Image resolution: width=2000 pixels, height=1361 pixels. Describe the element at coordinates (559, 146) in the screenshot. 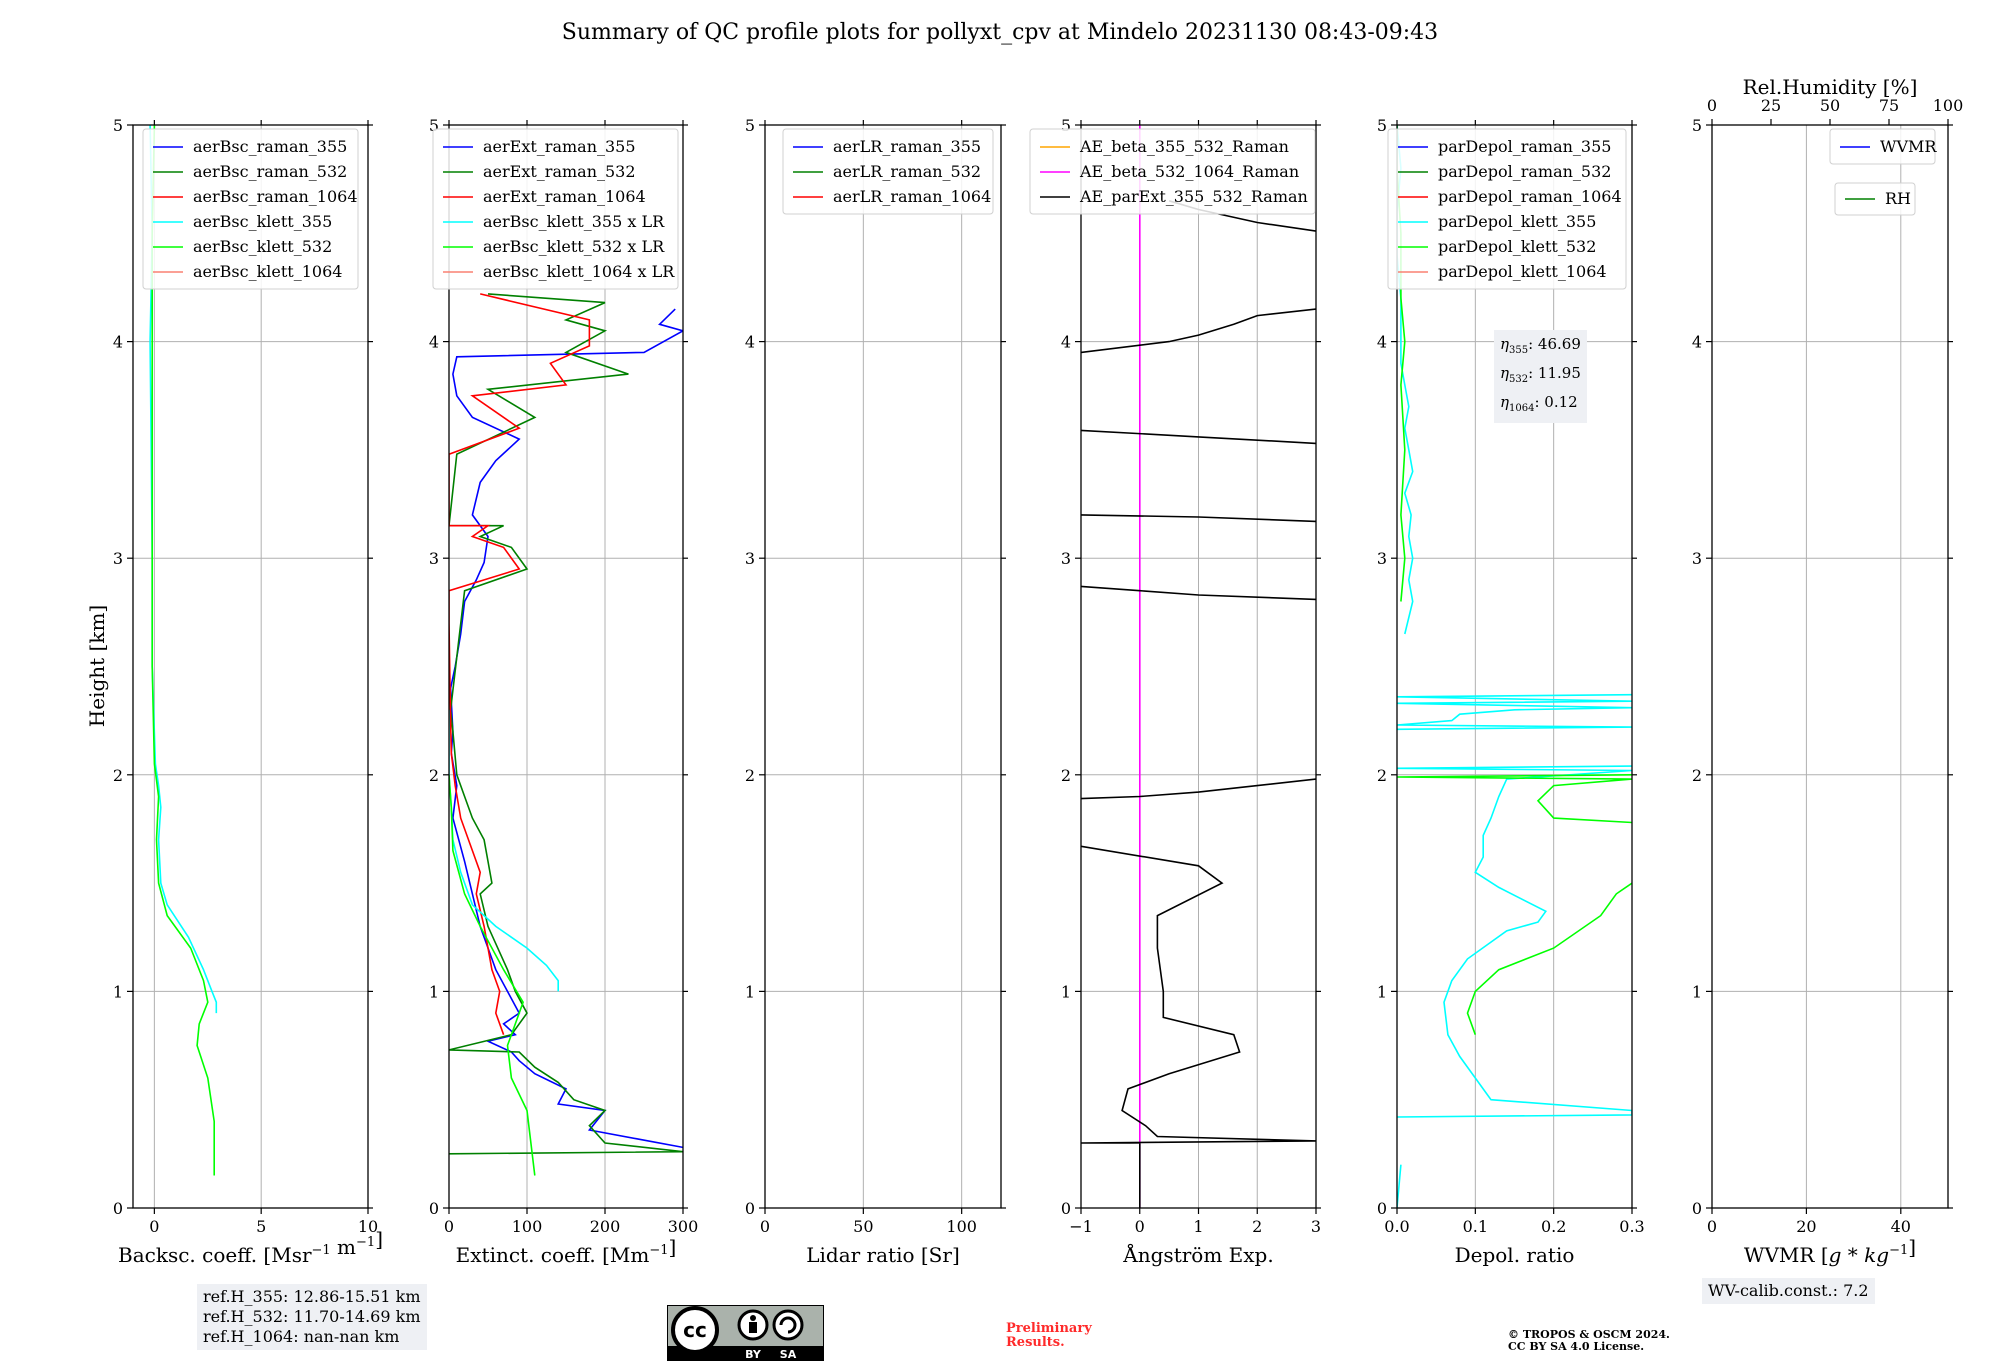

I see `legend-label: aerExt_raman_355` at that location.